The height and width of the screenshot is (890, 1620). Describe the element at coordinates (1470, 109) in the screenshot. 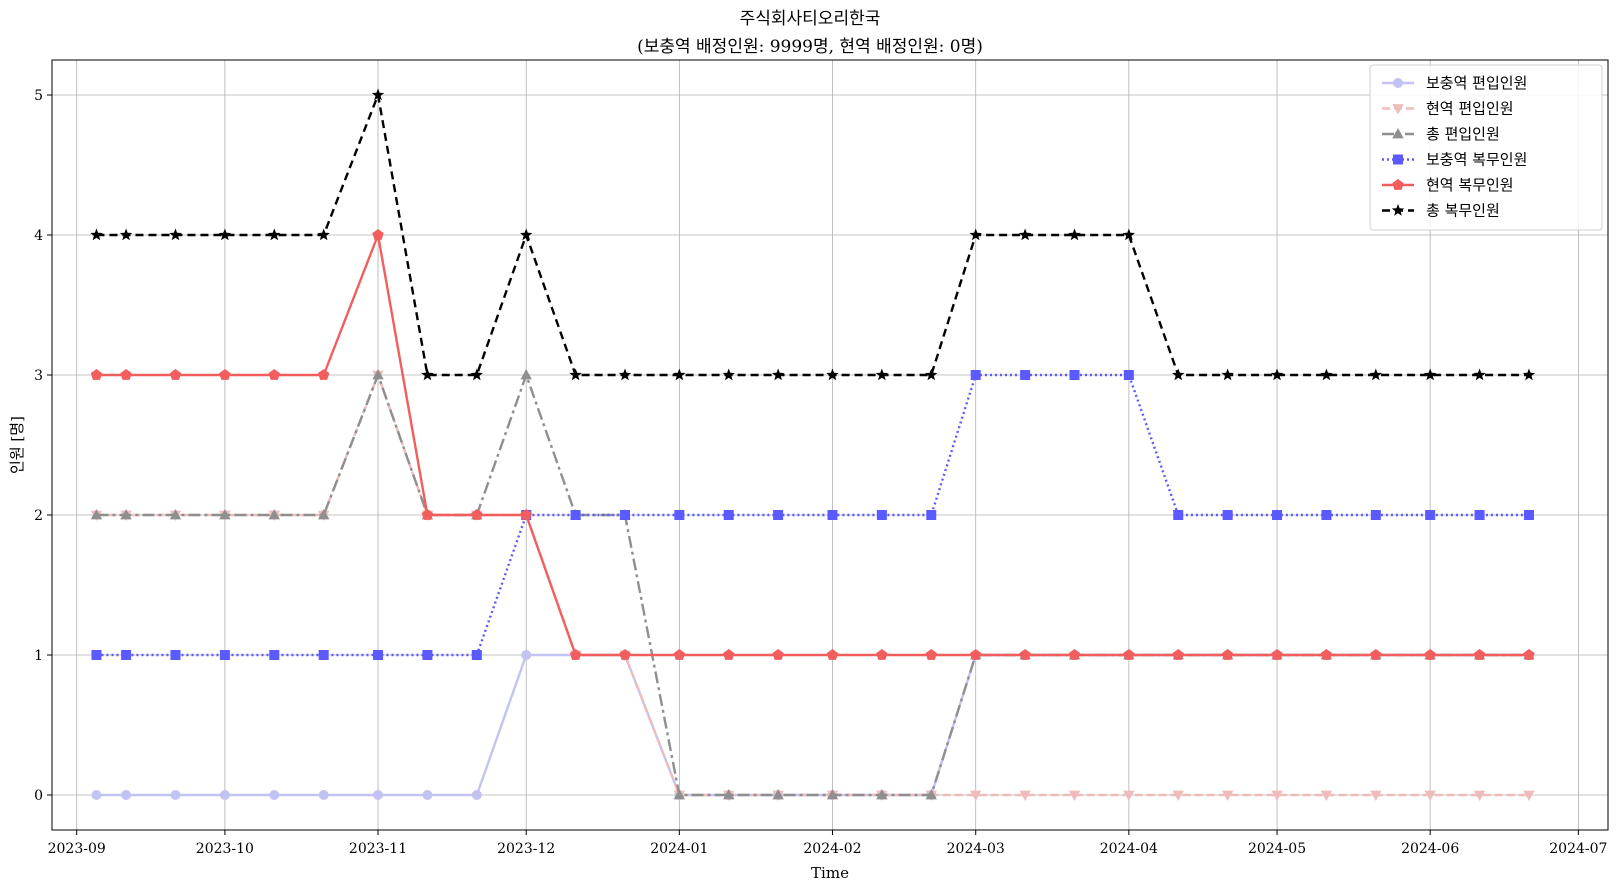

I see `legend-label: 현역 편입인원` at that location.